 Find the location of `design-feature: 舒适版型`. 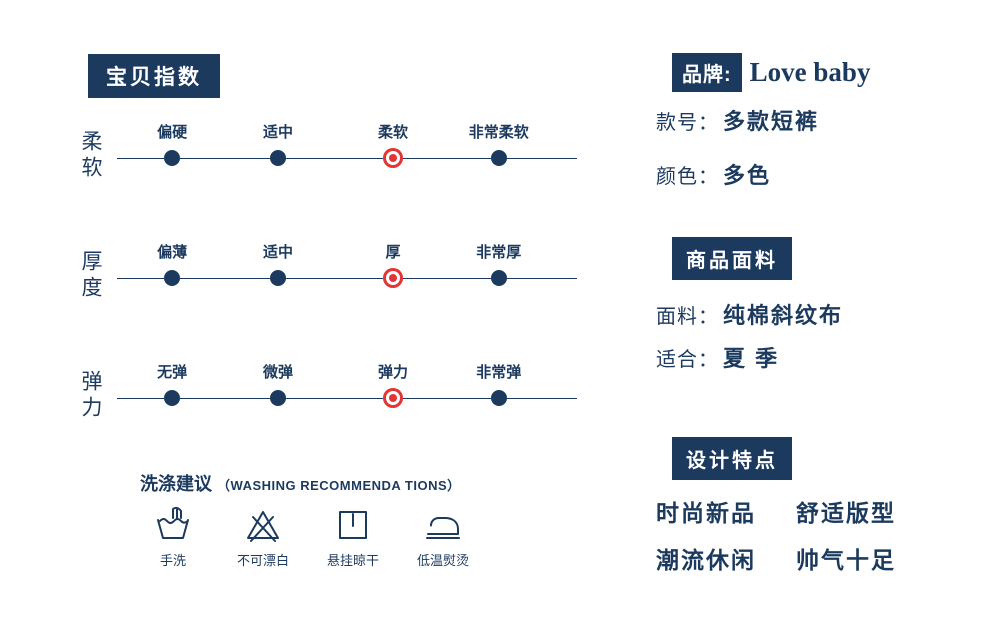

design-feature: 舒适版型 is located at coordinates (846, 513).